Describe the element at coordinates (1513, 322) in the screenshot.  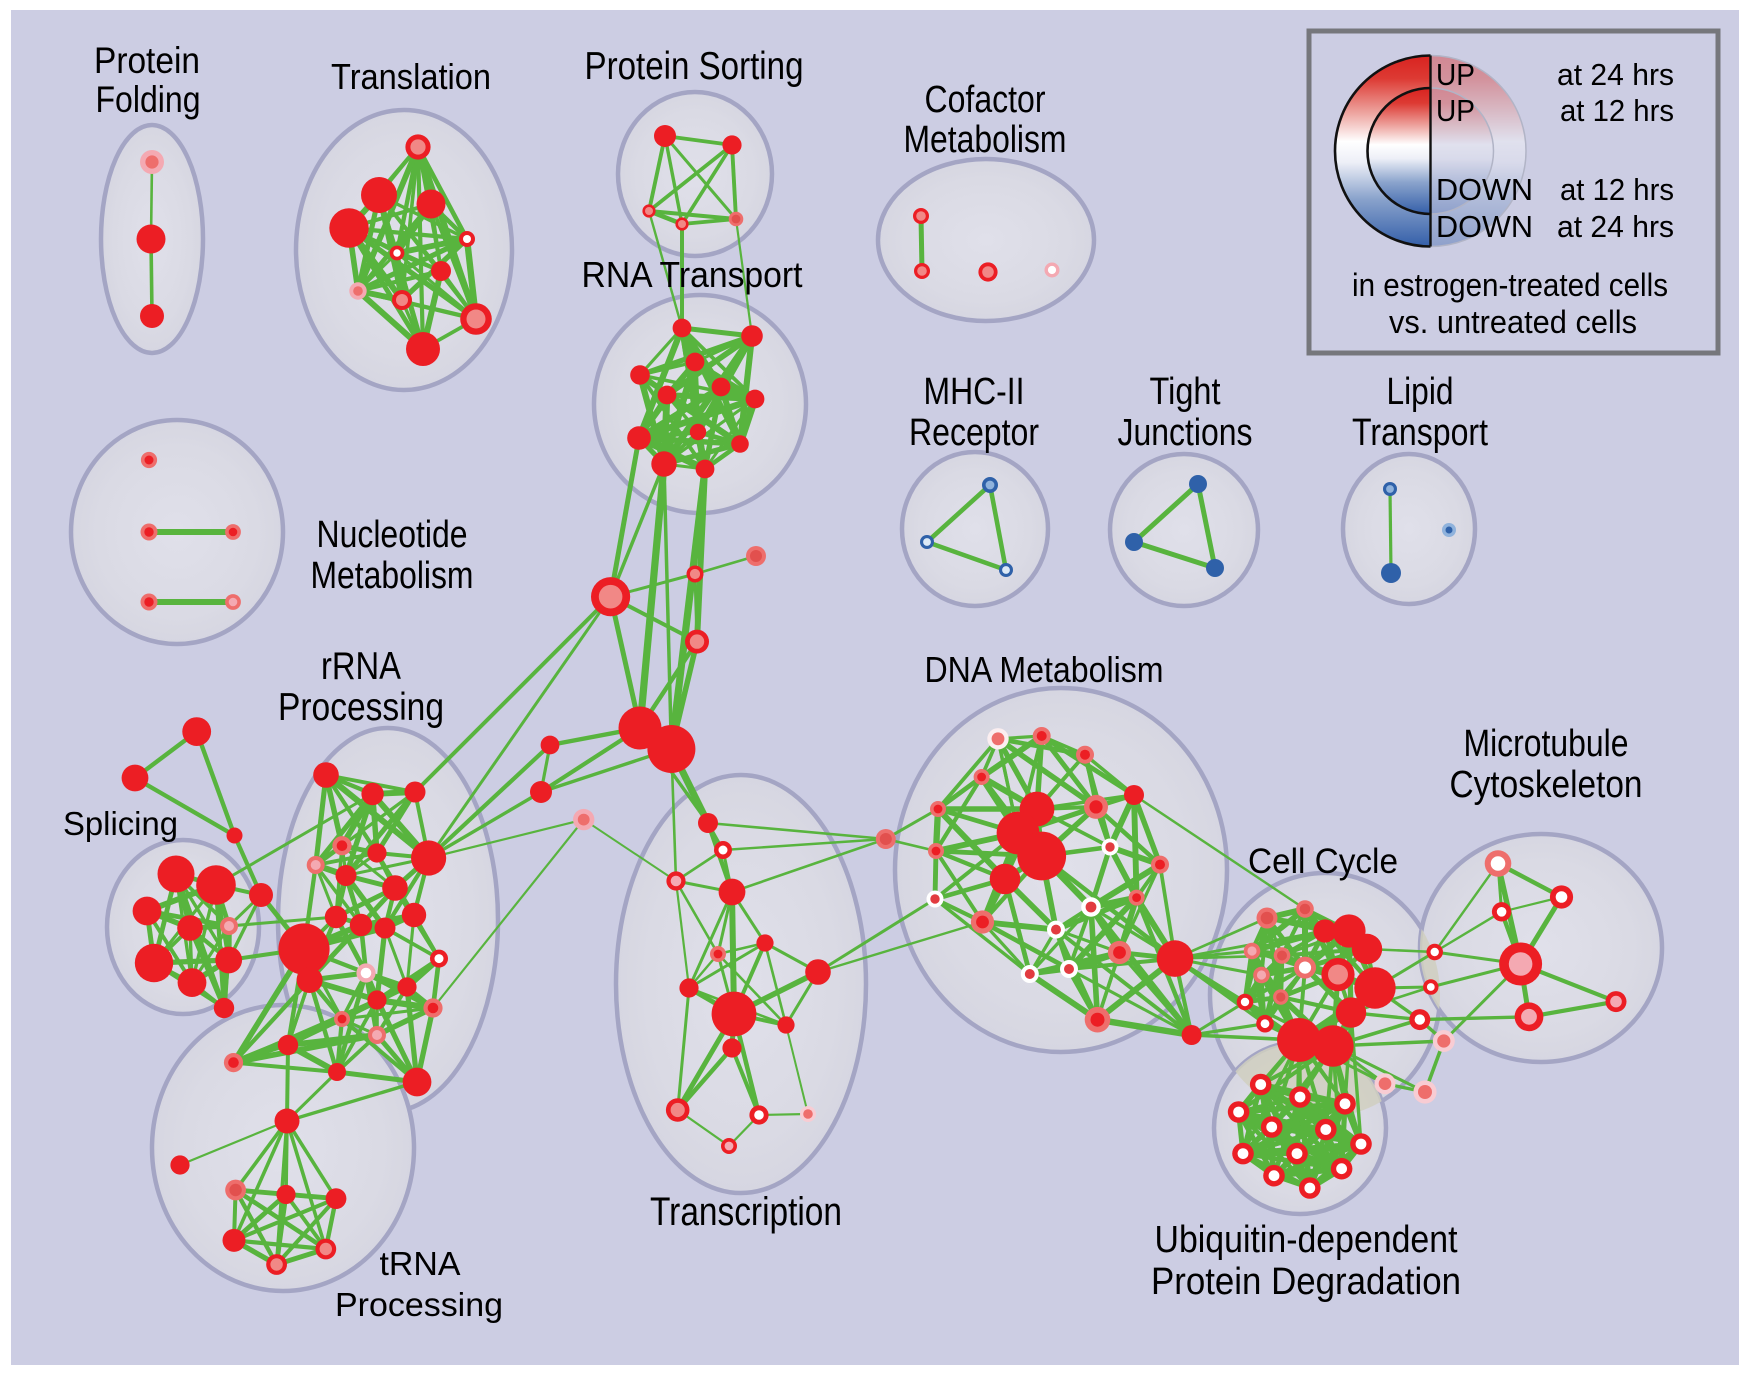
I see `svg-text: vs. untreated cells` at that location.